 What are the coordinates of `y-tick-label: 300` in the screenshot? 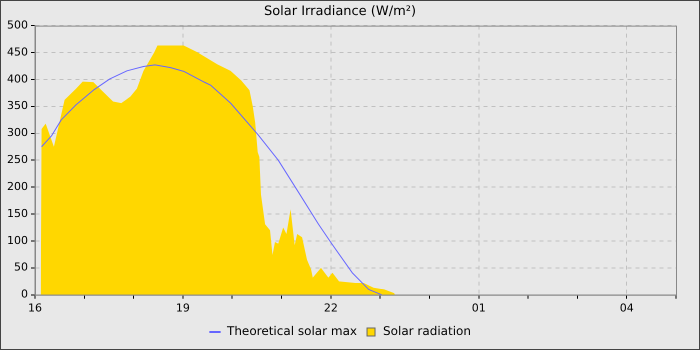 It's located at (17, 133).